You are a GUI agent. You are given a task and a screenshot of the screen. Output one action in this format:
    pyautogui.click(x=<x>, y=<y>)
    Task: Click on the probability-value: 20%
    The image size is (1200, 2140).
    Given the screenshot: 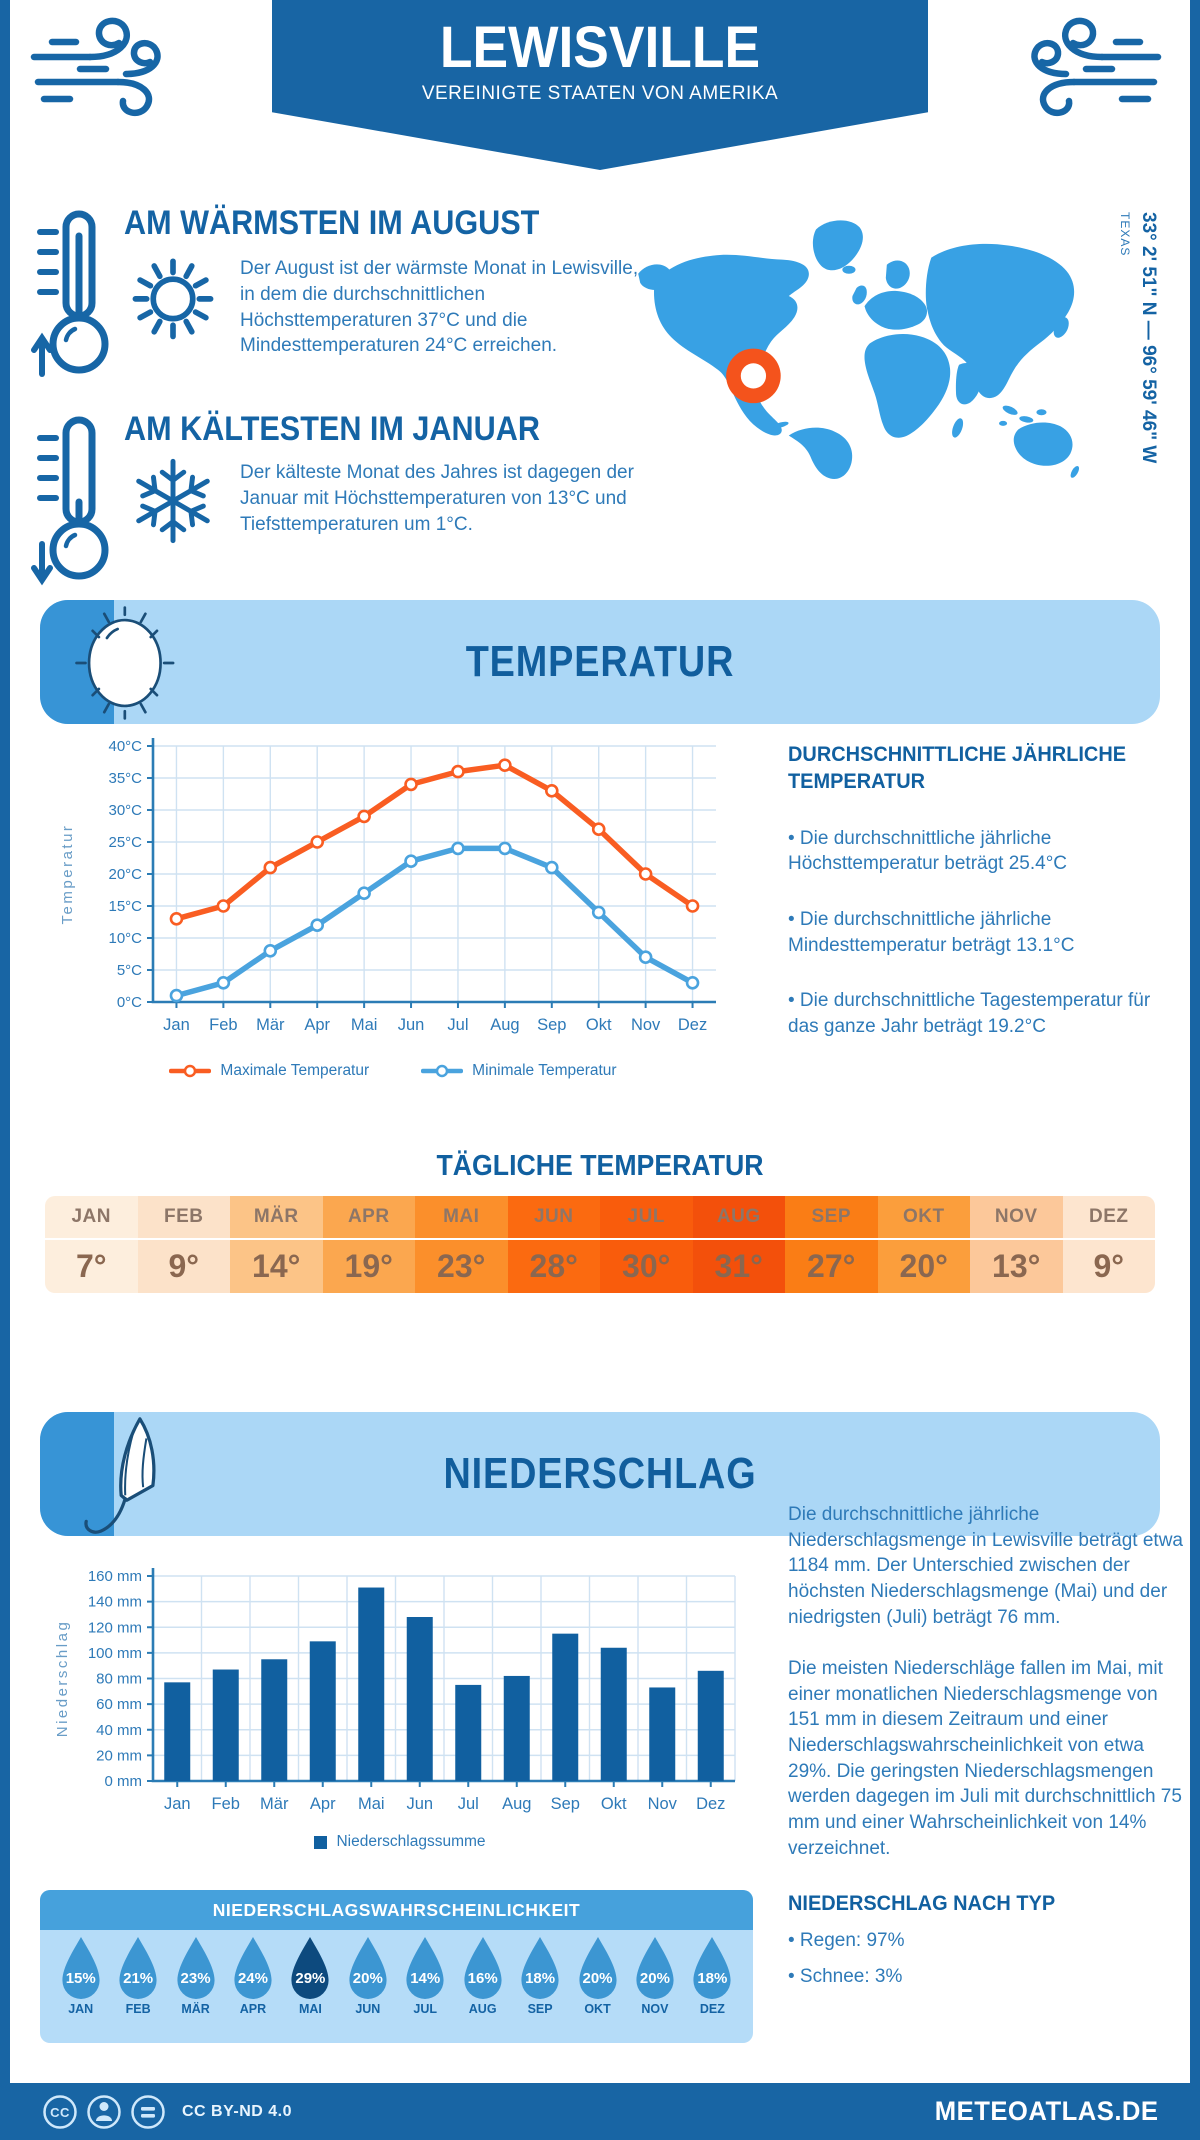 What is the action you would take?
    pyautogui.click(x=654, y=1978)
    